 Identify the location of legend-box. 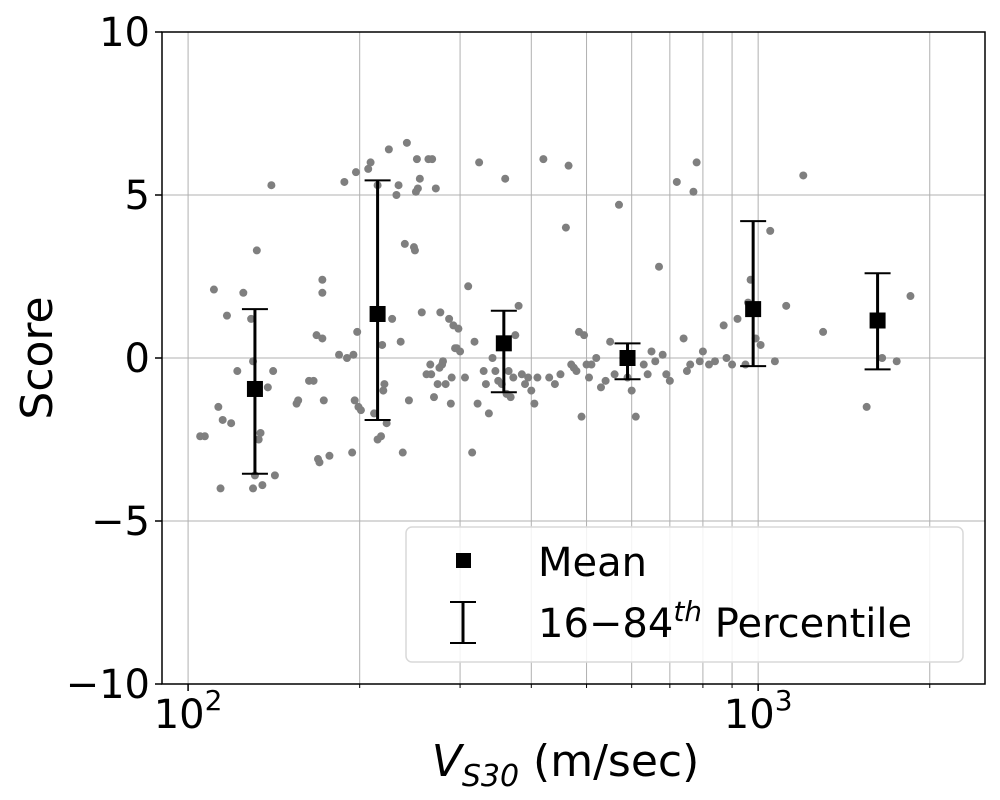
(684, 594).